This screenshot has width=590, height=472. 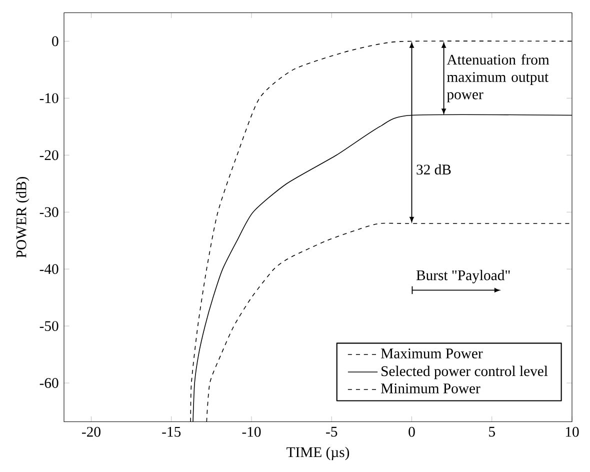 I want to click on x-tick-label: -5, so click(x=332, y=431).